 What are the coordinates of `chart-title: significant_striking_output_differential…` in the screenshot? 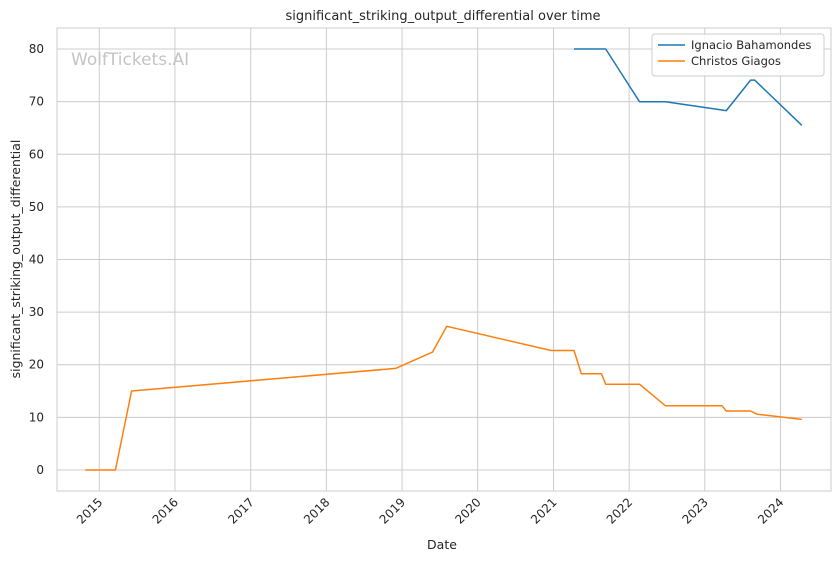 It's located at (443, 16).